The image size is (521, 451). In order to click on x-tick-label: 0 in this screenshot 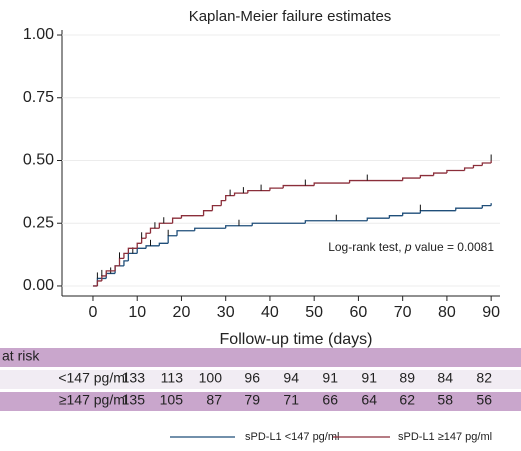, I will do `click(93, 312)`.